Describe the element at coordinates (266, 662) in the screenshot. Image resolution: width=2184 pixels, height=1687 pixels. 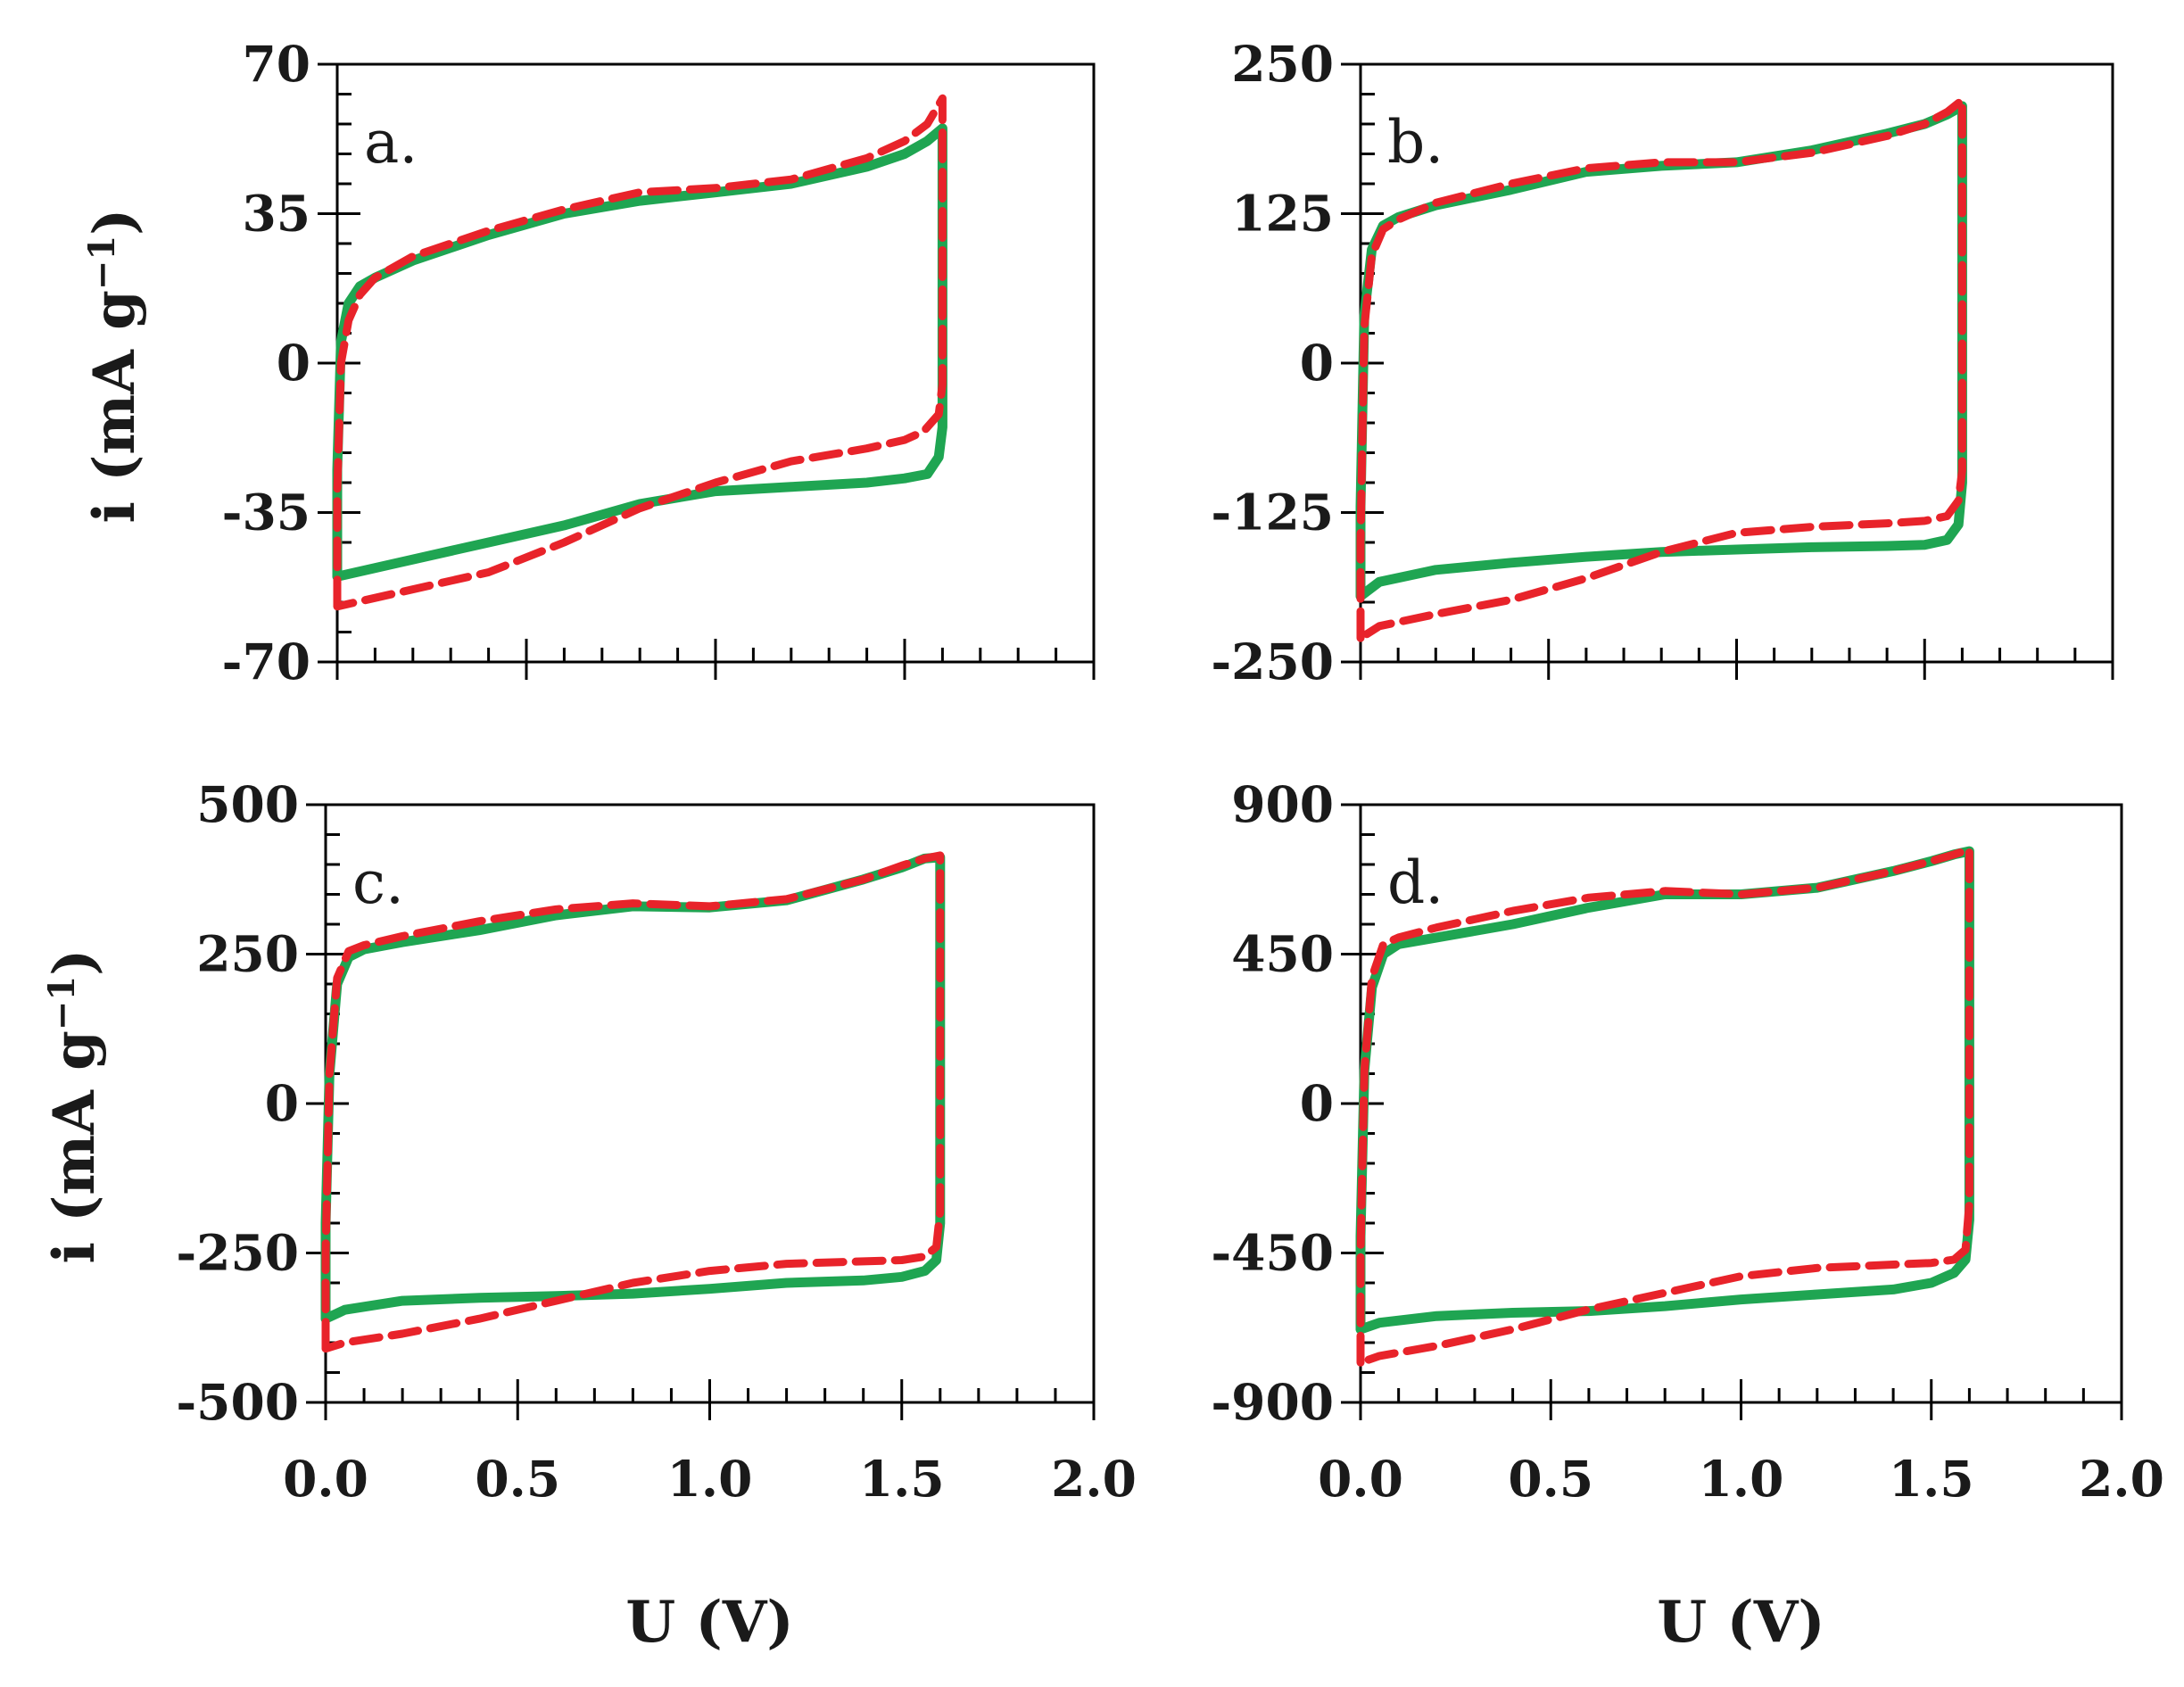
I see `y-tick-label: -70` at that location.